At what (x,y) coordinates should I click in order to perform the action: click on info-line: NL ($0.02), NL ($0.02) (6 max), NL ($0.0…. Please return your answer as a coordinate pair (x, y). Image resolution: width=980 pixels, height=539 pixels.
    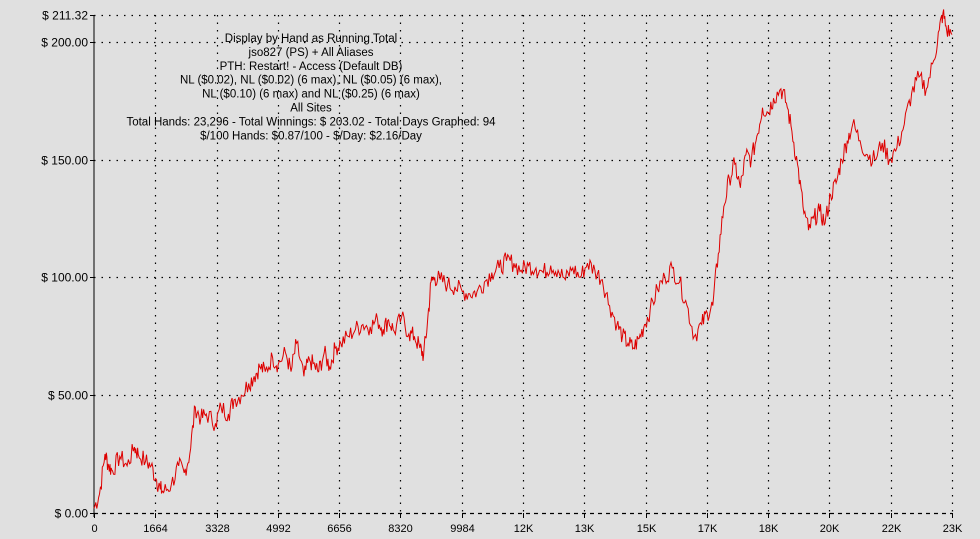
    Looking at the image, I should click on (311, 81).